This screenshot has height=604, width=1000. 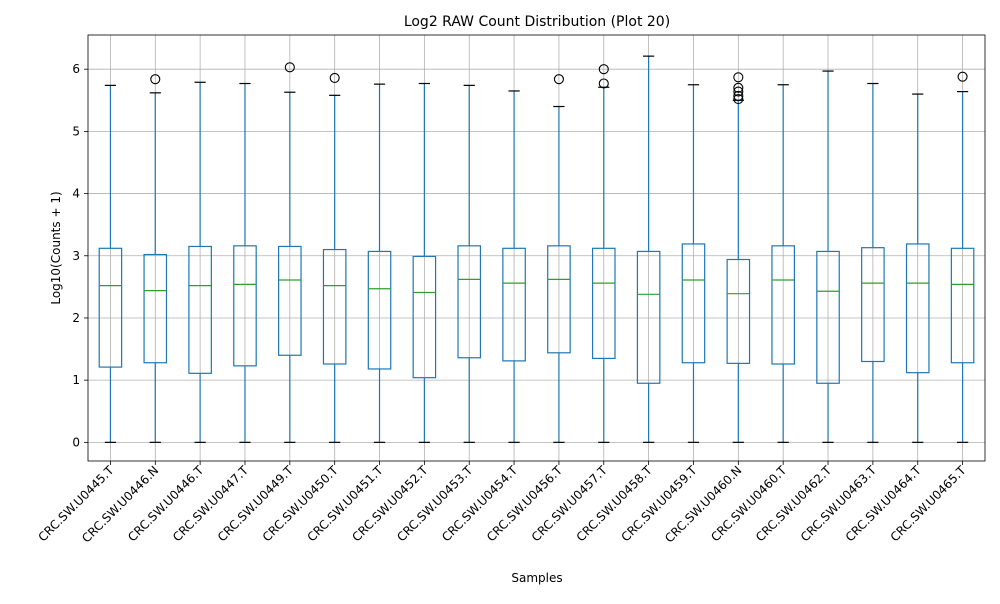 I want to click on x-tick-label: CRC.SW.U0456.T, so click(x=525, y=504).